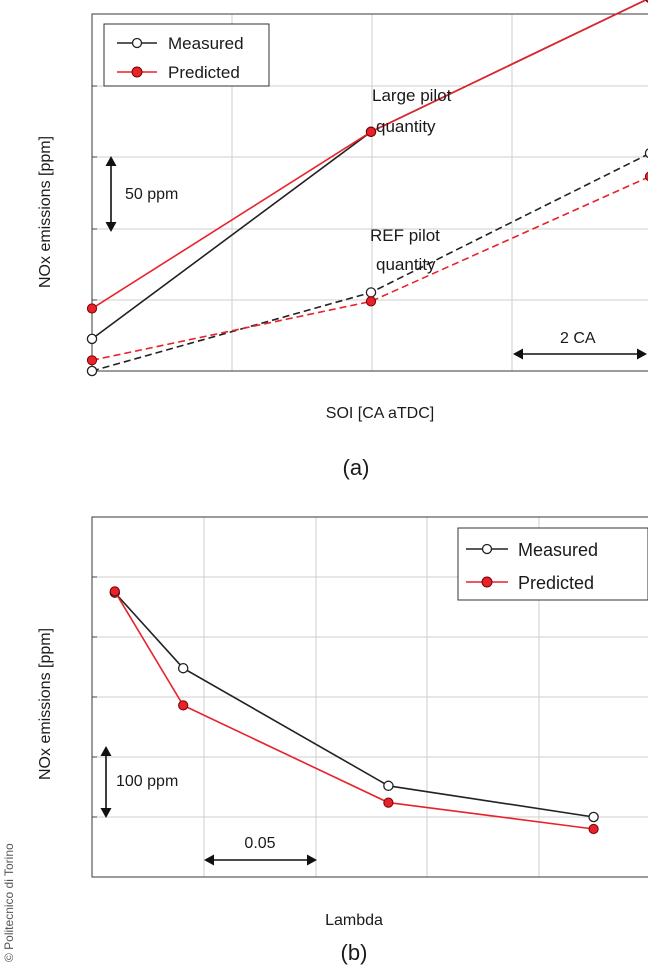  Describe the element at coordinates (412, 95) in the screenshot. I see `annotation-large-pilot: Large pilot` at that location.